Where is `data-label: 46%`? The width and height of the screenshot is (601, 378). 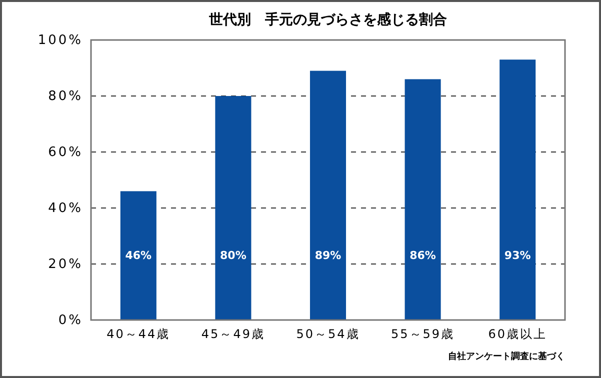 data-label: 46% is located at coordinates (138, 255).